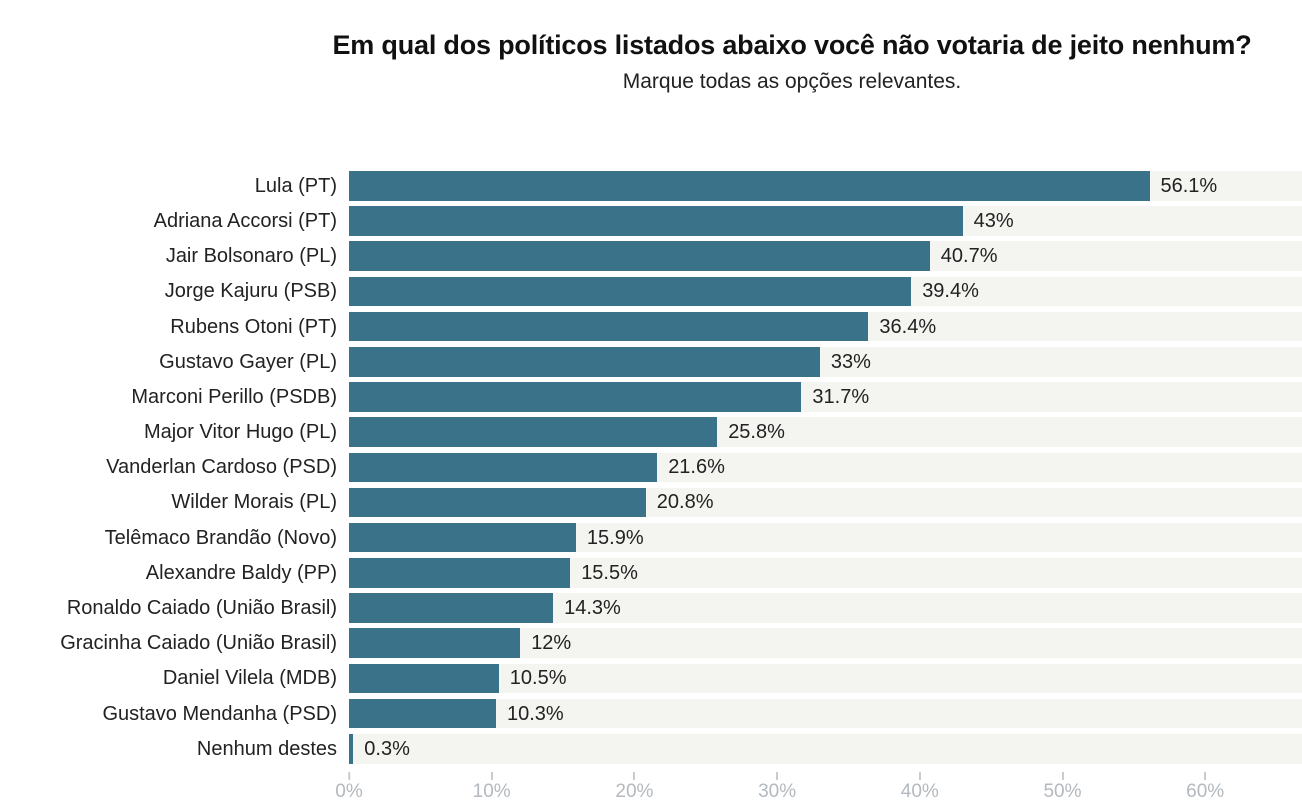  What do you see at coordinates (634, 791) in the screenshot?
I see `axis-tick-label: 20%` at bounding box center [634, 791].